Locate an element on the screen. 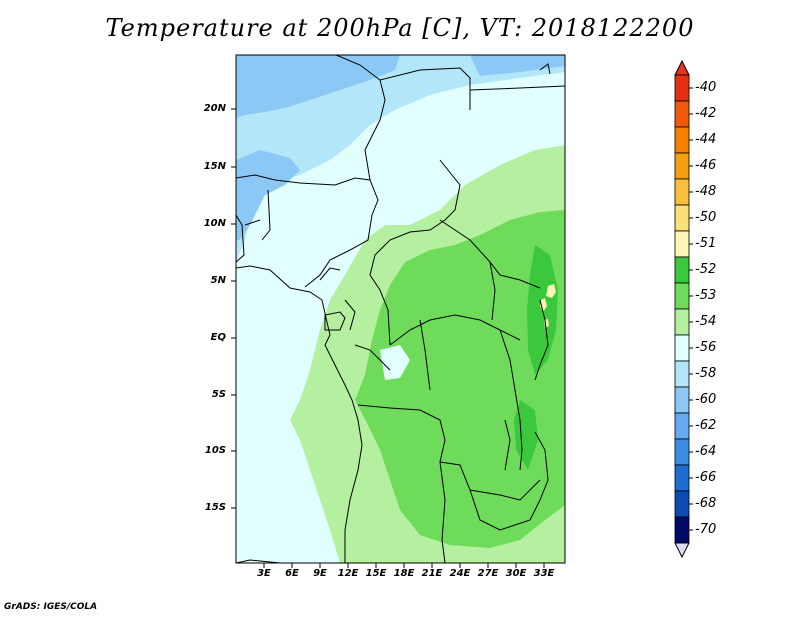  x-tick-label-21E: 21E is located at coordinates (432, 573).